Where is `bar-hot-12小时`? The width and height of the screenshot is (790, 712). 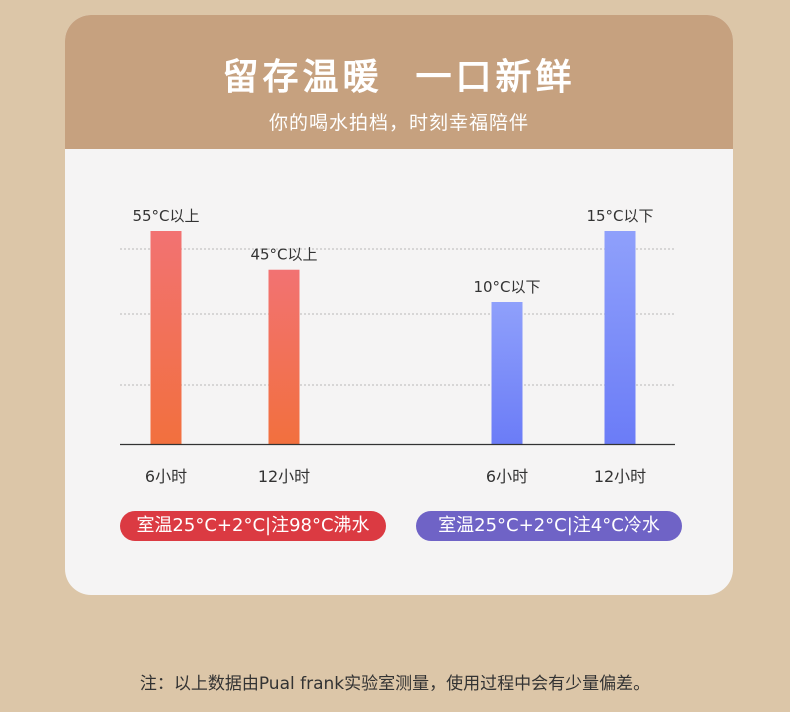 bar-hot-12小时 is located at coordinates (284, 356).